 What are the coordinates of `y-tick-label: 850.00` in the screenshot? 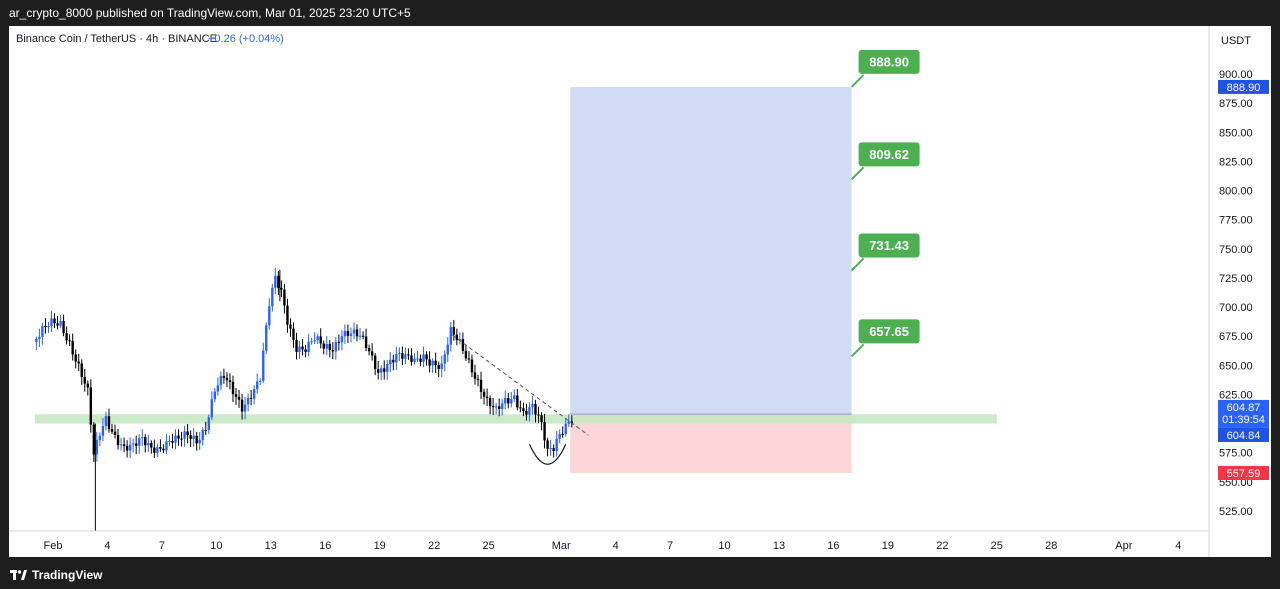 It's located at (1236, 133).